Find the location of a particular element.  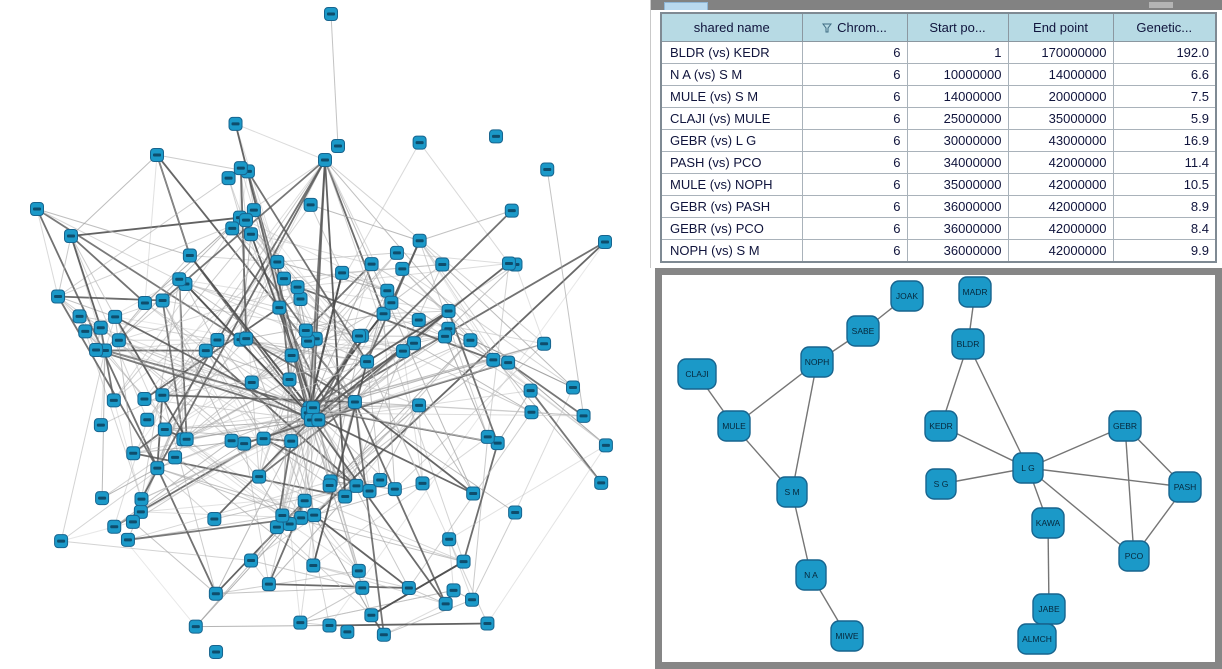

detail-node-PCO: PCO is located at coordinates (1134, 556).